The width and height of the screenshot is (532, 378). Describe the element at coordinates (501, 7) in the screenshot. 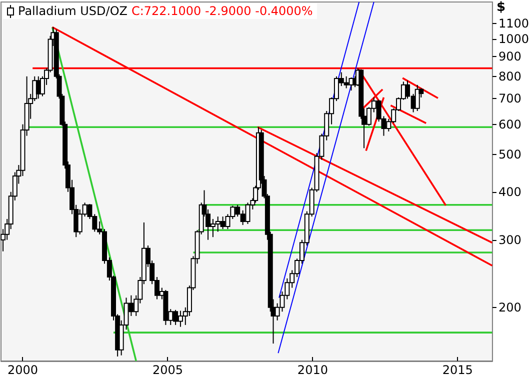

I see `y-axis-title: $` at that location.